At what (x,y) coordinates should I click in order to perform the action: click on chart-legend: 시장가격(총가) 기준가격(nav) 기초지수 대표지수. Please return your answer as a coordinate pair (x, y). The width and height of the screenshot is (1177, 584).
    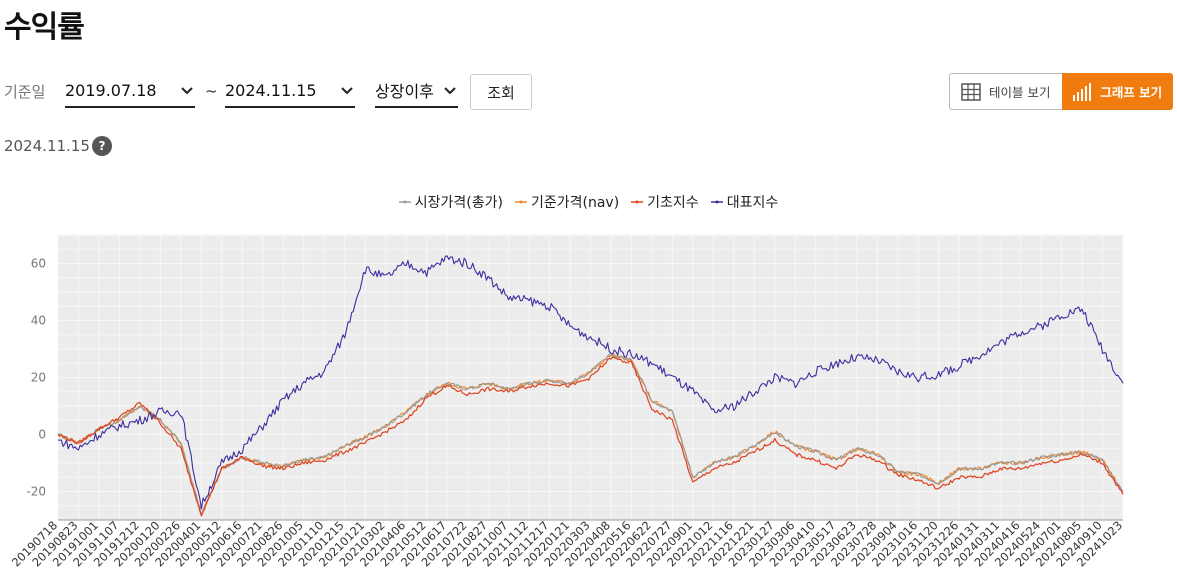
    Looking at the image, I should click on (588, 202).